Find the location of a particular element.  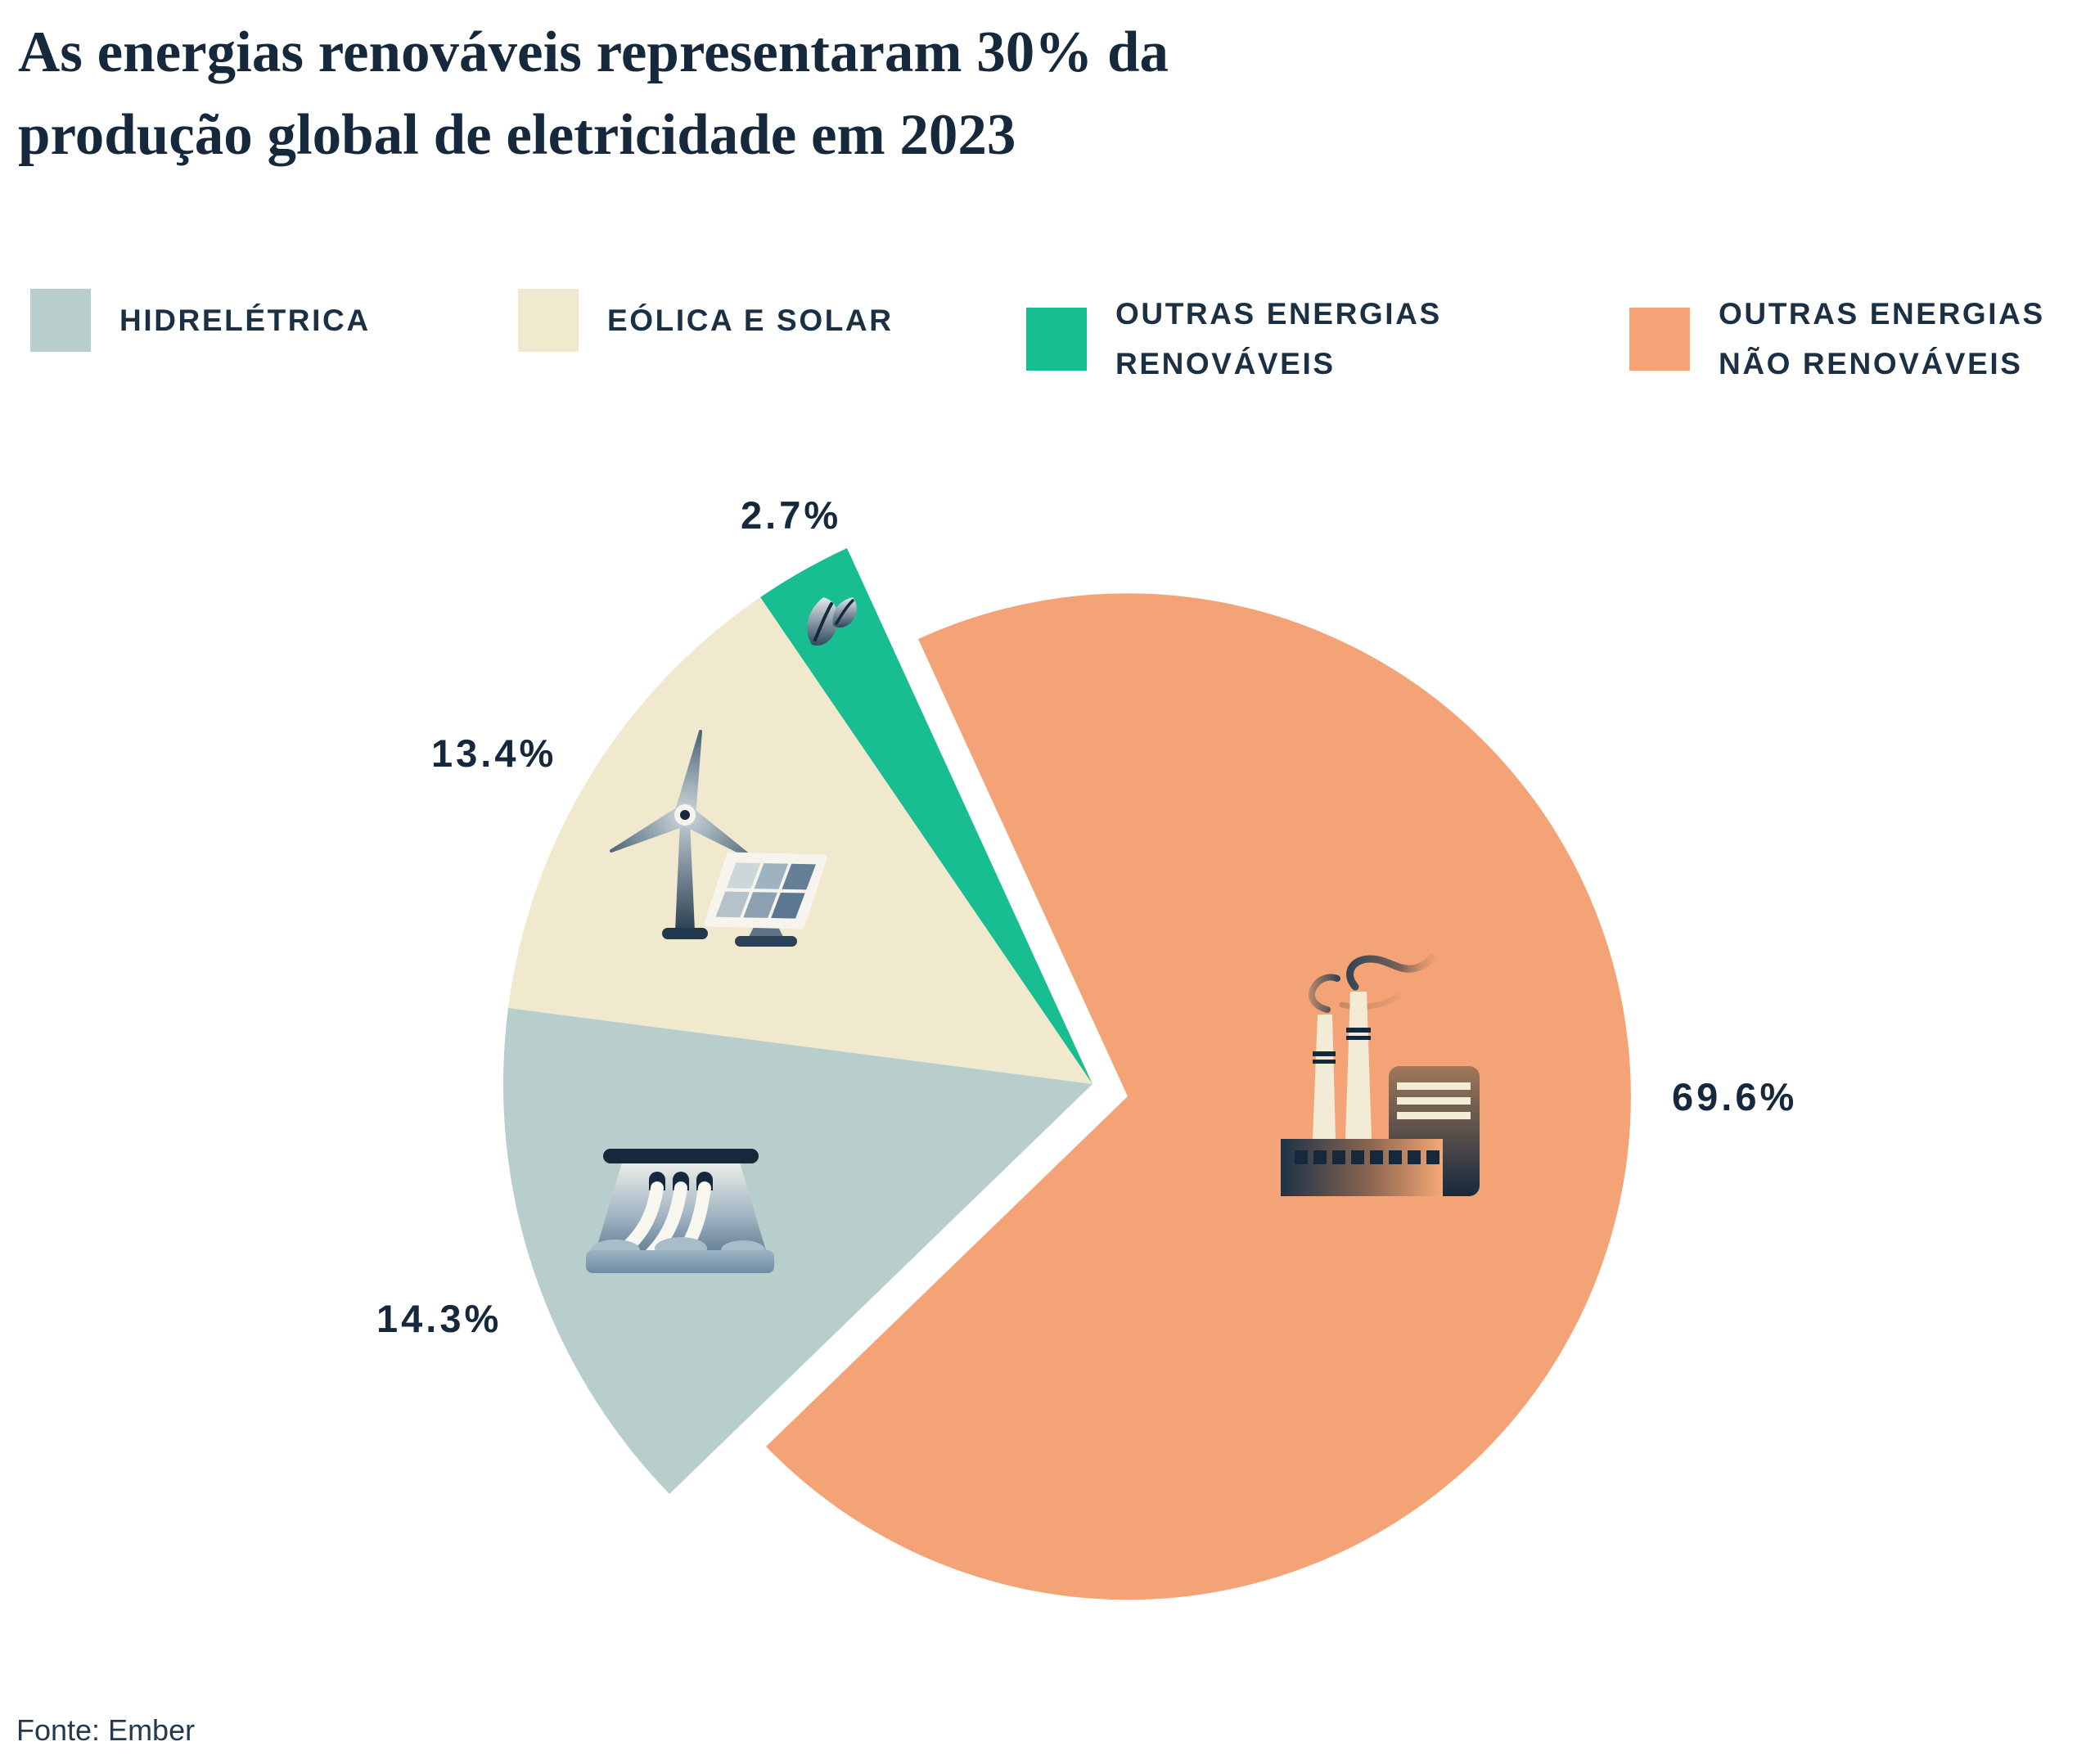

legend-swatch-hydro is located at coordinates (60, 320).